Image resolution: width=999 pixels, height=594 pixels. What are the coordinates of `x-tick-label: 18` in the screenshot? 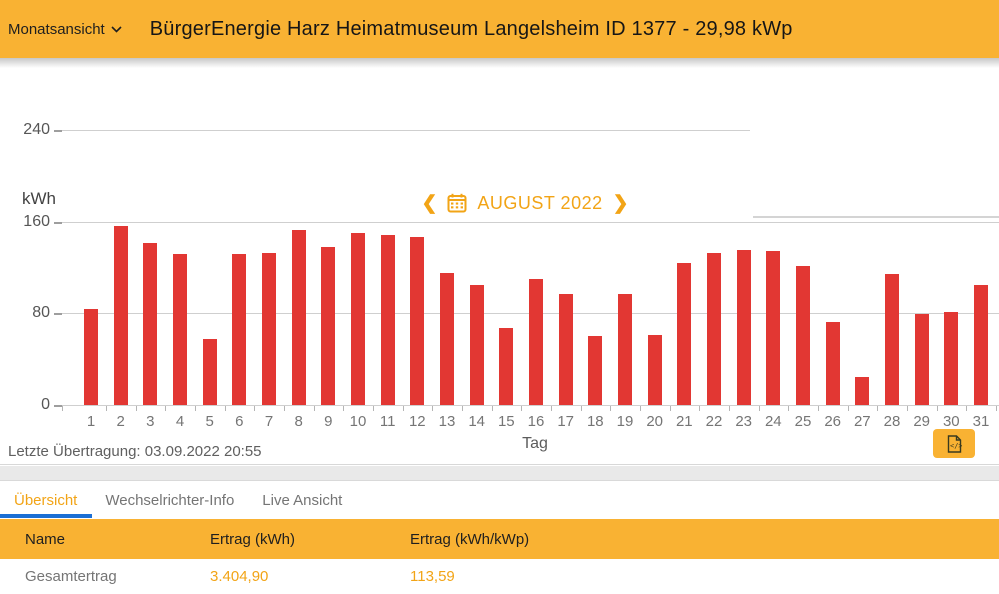 It's located at (595, 421).